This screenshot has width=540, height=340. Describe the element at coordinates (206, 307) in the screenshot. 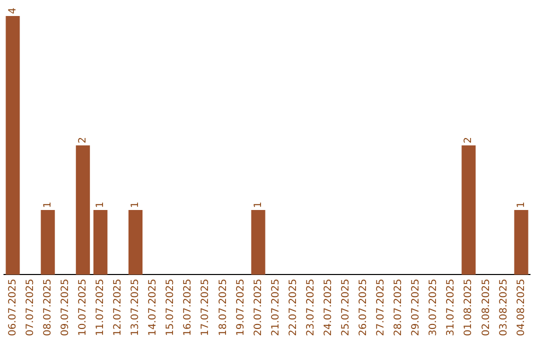

I see `x-tick-label: 17.07.2025` at that location.